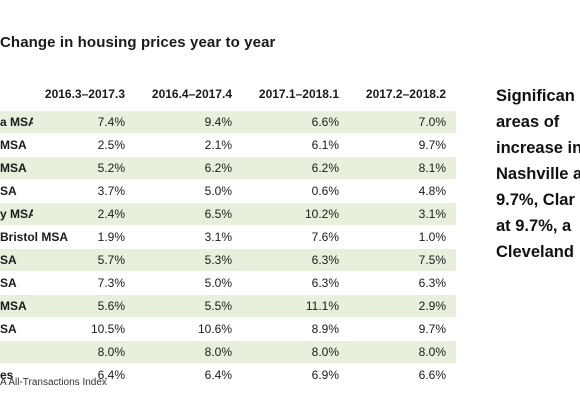 The height and width of the screenshot is (403, 580). What do you see at coordinates (84, 283) in the screenshot?
I see `table-cell: 7.3%` at bounding box center [84, 283].